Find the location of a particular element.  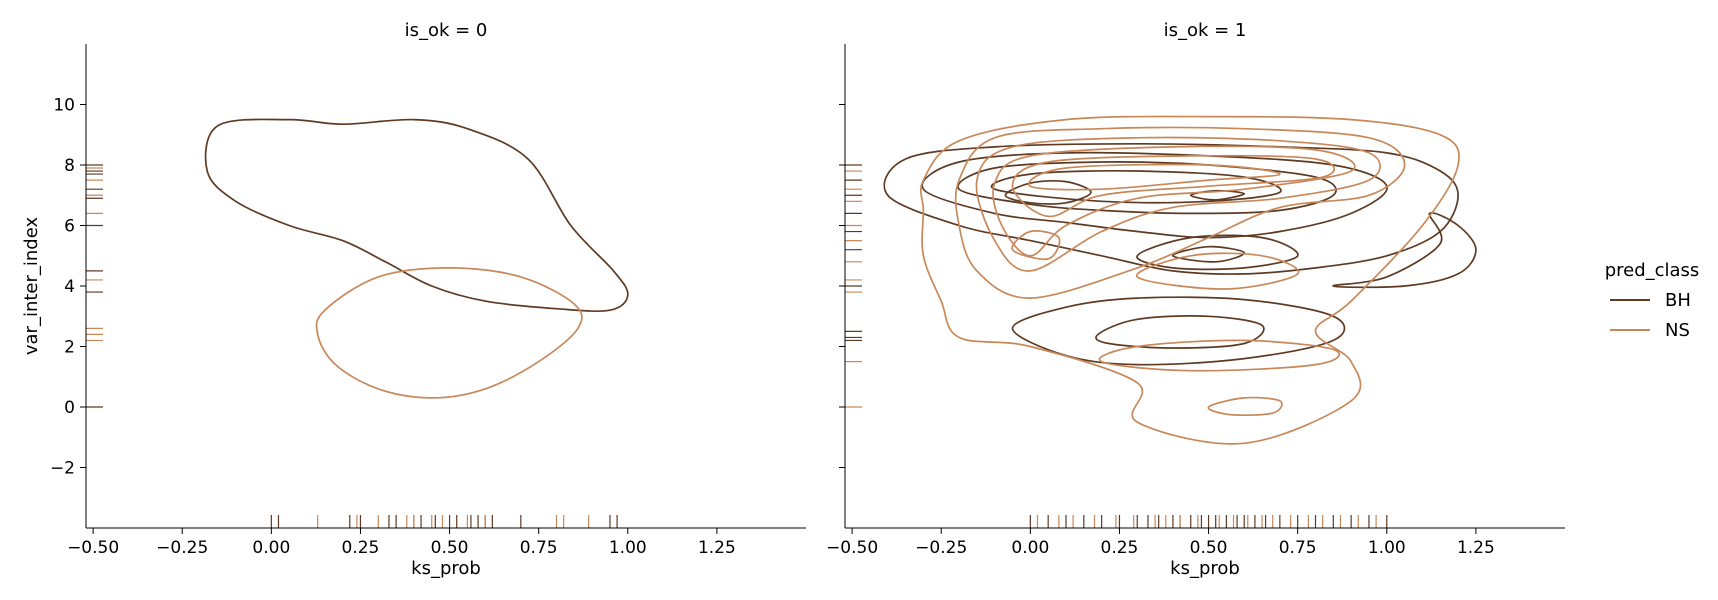

legend-label: NS is located at coordinates (1677, 330).